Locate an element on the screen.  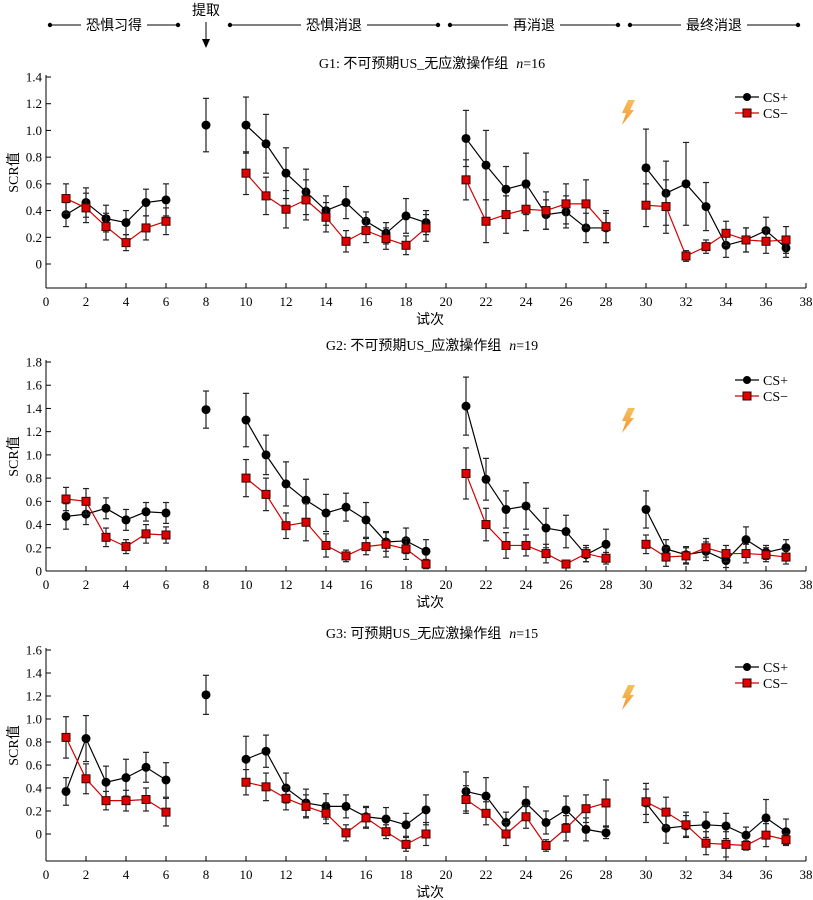
phase-bracket-1: 恐惧习得 is located at coordinates (114, 25).